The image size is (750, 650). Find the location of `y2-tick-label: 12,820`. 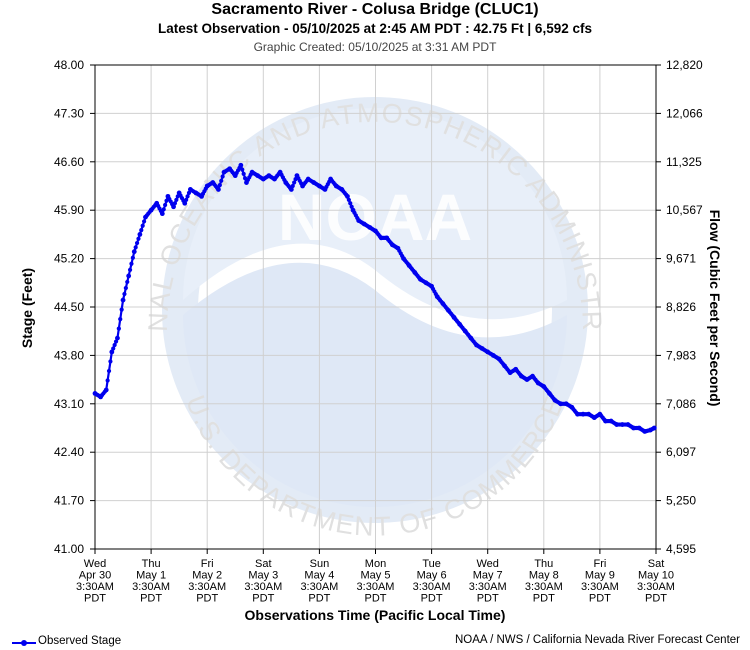

y2-tick-label: 12,820 is located at coordinates (684, 65).